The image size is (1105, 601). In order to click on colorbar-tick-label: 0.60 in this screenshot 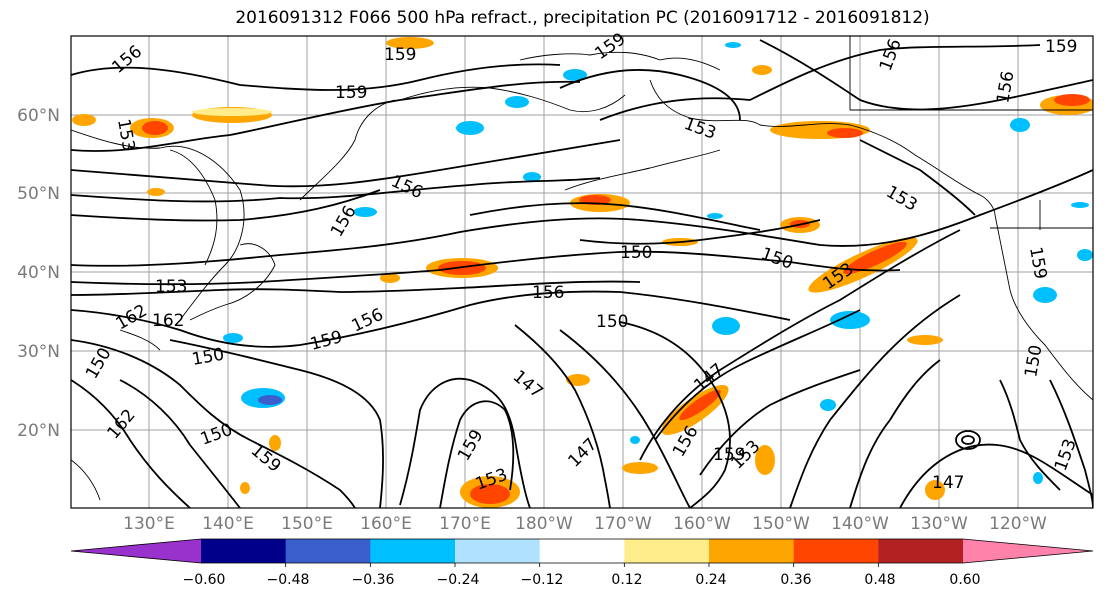, I will do `click(965, 580)`.